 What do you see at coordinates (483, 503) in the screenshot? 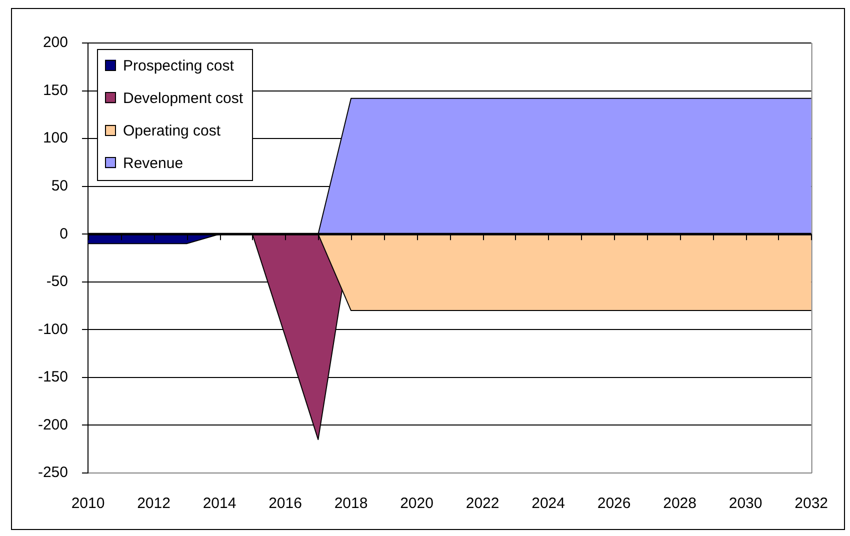
I see `x-tick-label: 2022` at bounding box center [483, 503].